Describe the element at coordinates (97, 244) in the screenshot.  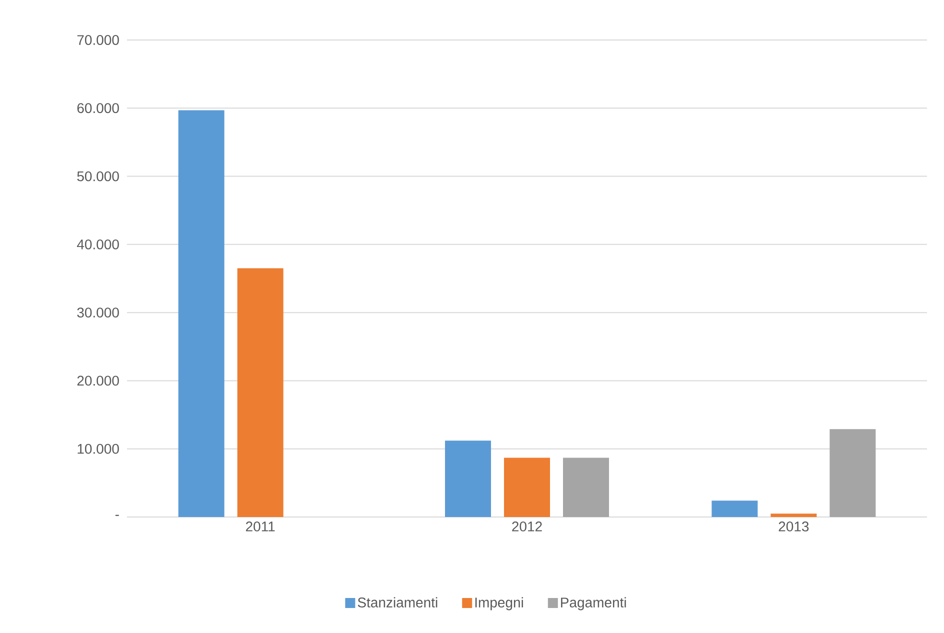
I see `y-tick-label: 40.000` at that location.